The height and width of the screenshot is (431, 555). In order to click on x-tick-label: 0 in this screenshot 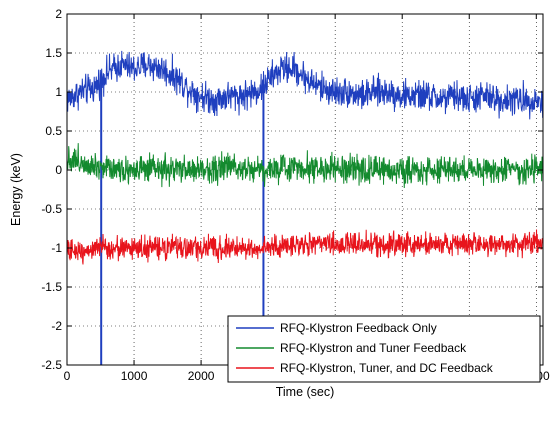, I will do `click(67, 376)`.